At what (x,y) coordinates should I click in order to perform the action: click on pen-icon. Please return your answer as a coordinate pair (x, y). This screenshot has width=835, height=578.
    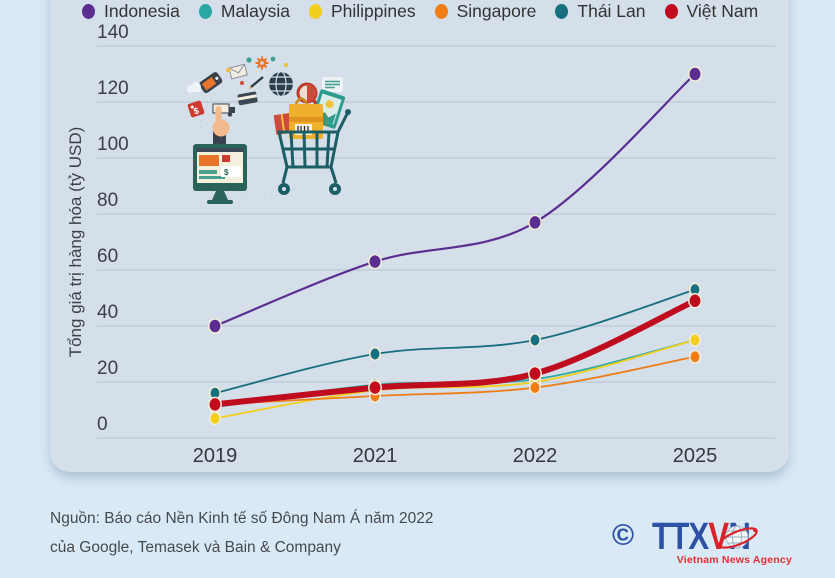
    Looking at the image, I should click on (256, 82).